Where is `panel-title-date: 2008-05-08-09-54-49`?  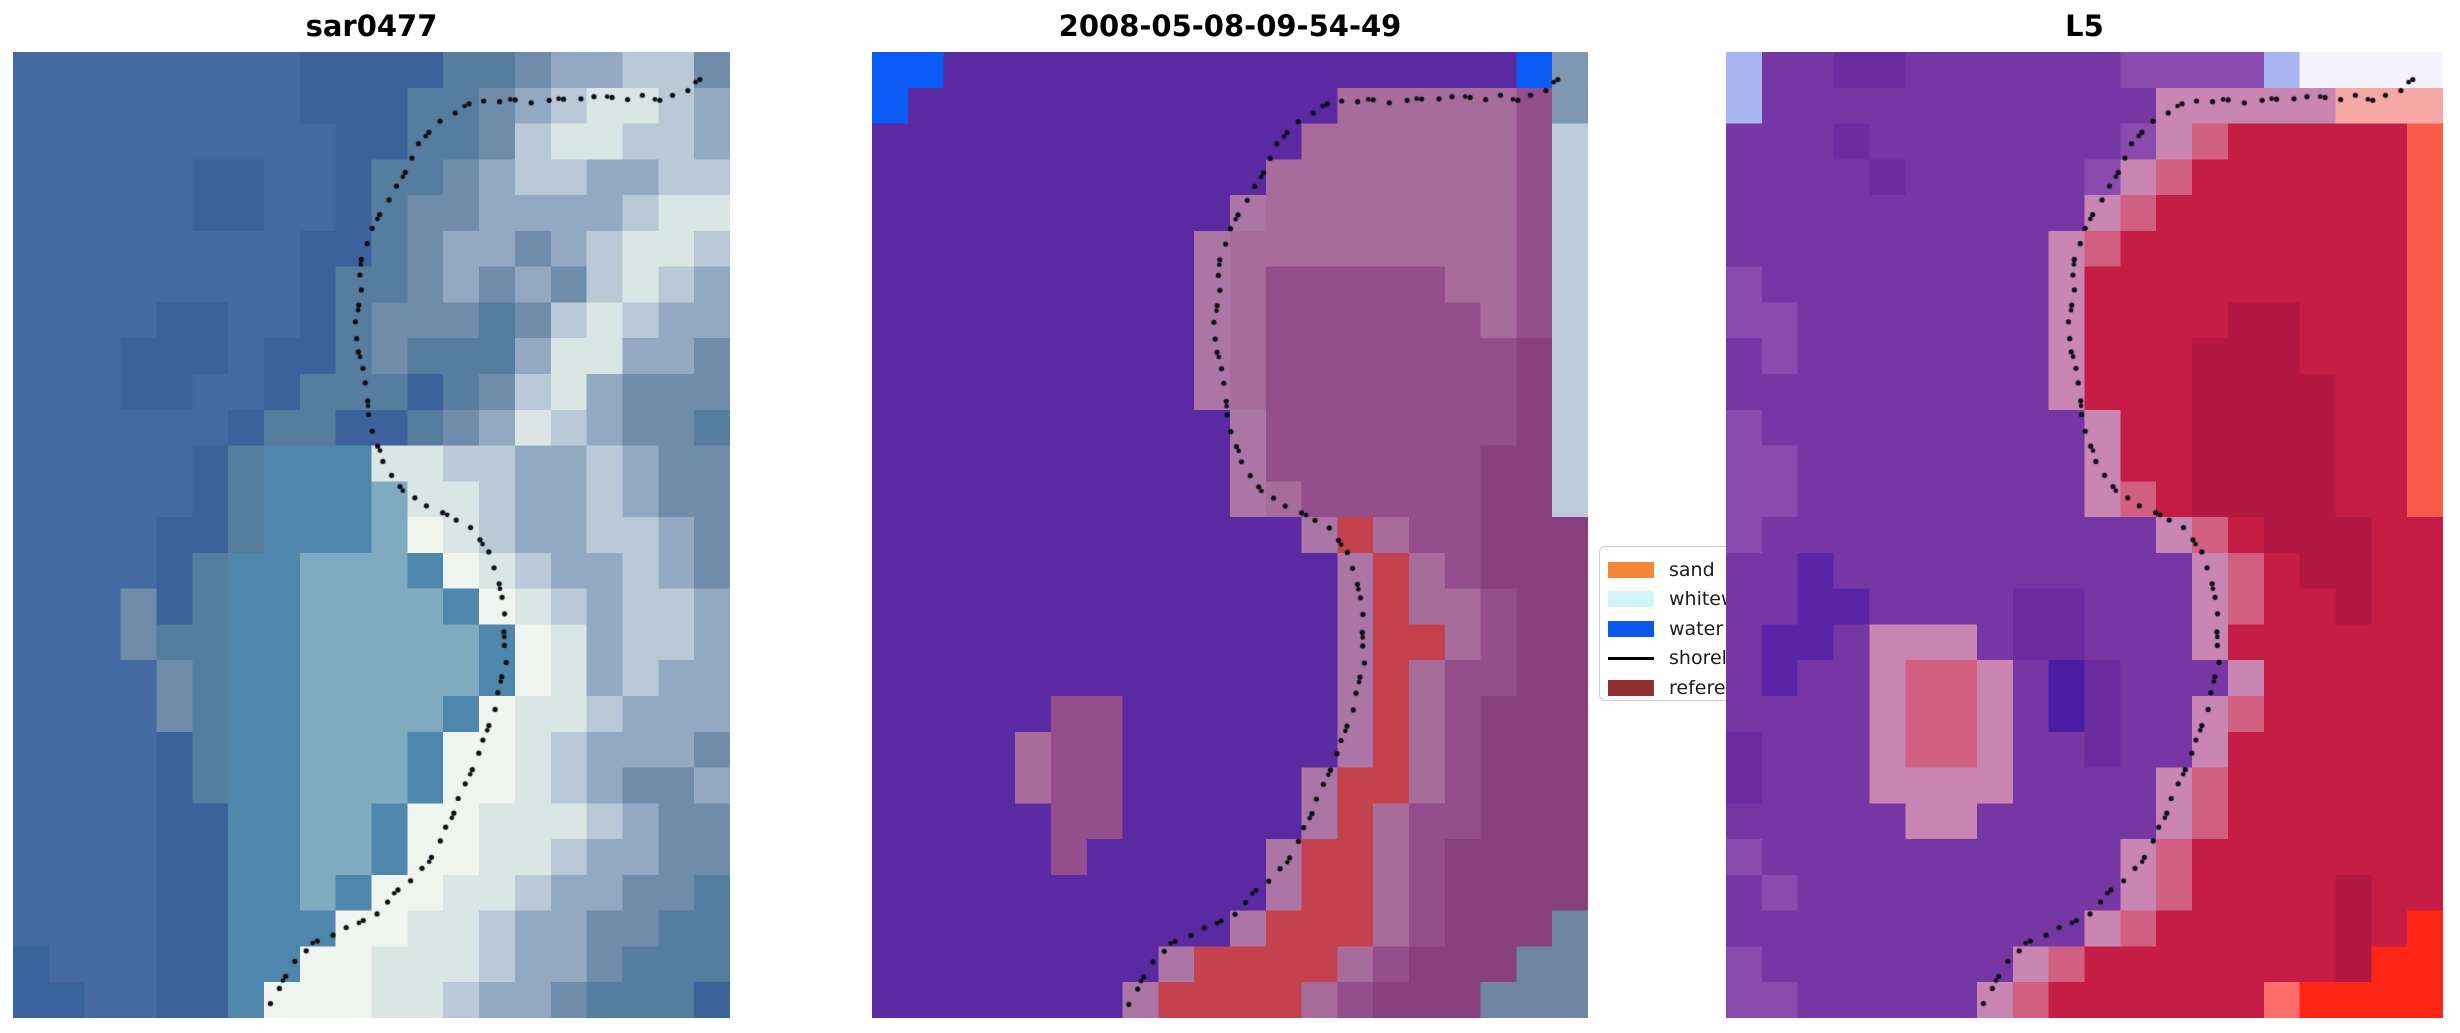
panel-title-date: 2008-05-08-09-54-49 is located at coordinates (1230, 26).